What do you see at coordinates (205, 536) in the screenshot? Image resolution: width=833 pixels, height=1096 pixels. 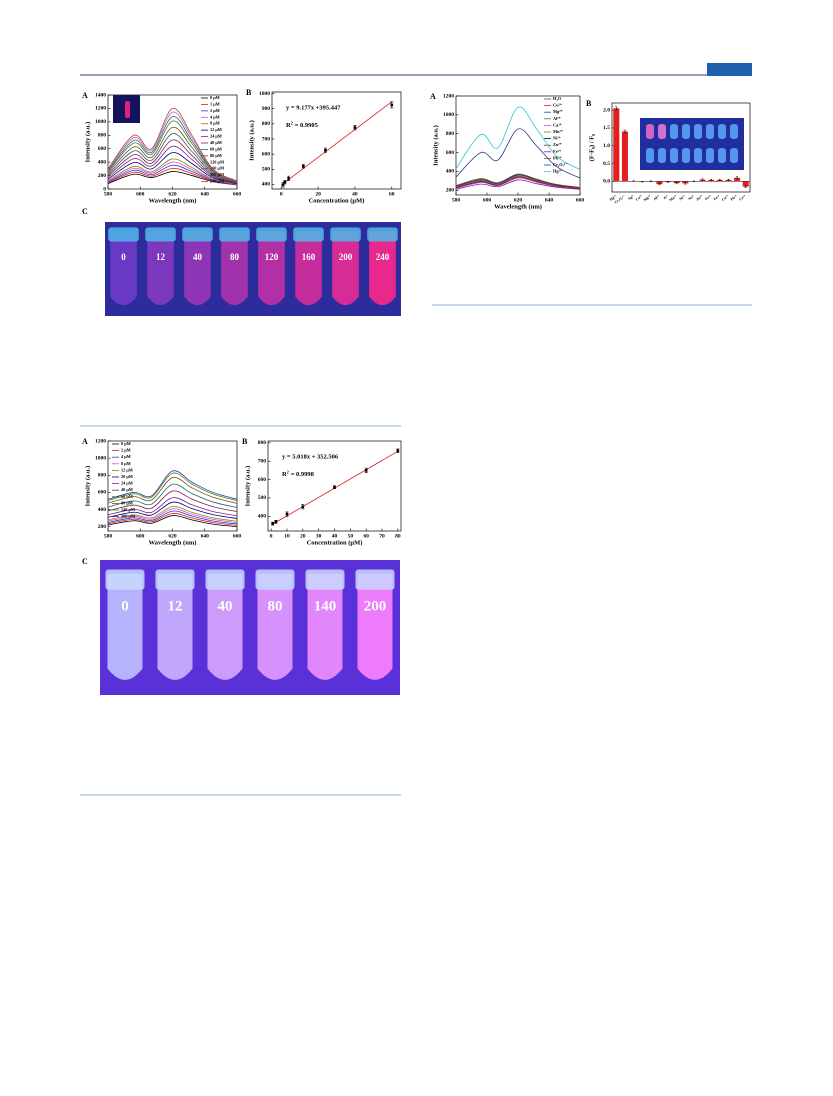 I see `x-tick-label: 640` at bounding box center [205, 536].